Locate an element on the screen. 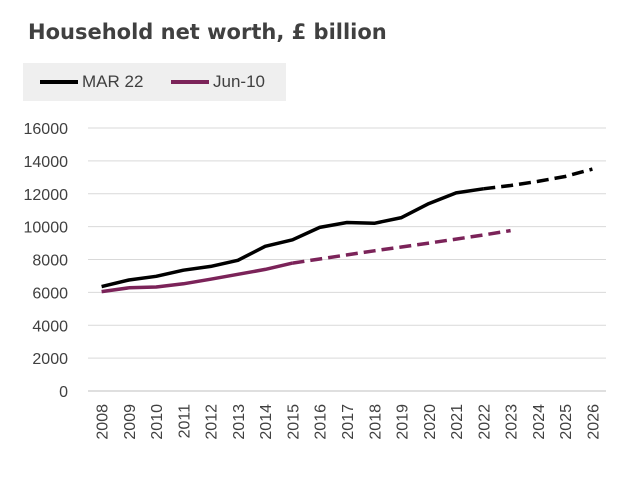 The height and width of the screenshot is (503, 629). series-line-jun-10-actual is located at coordinates (197, 277).